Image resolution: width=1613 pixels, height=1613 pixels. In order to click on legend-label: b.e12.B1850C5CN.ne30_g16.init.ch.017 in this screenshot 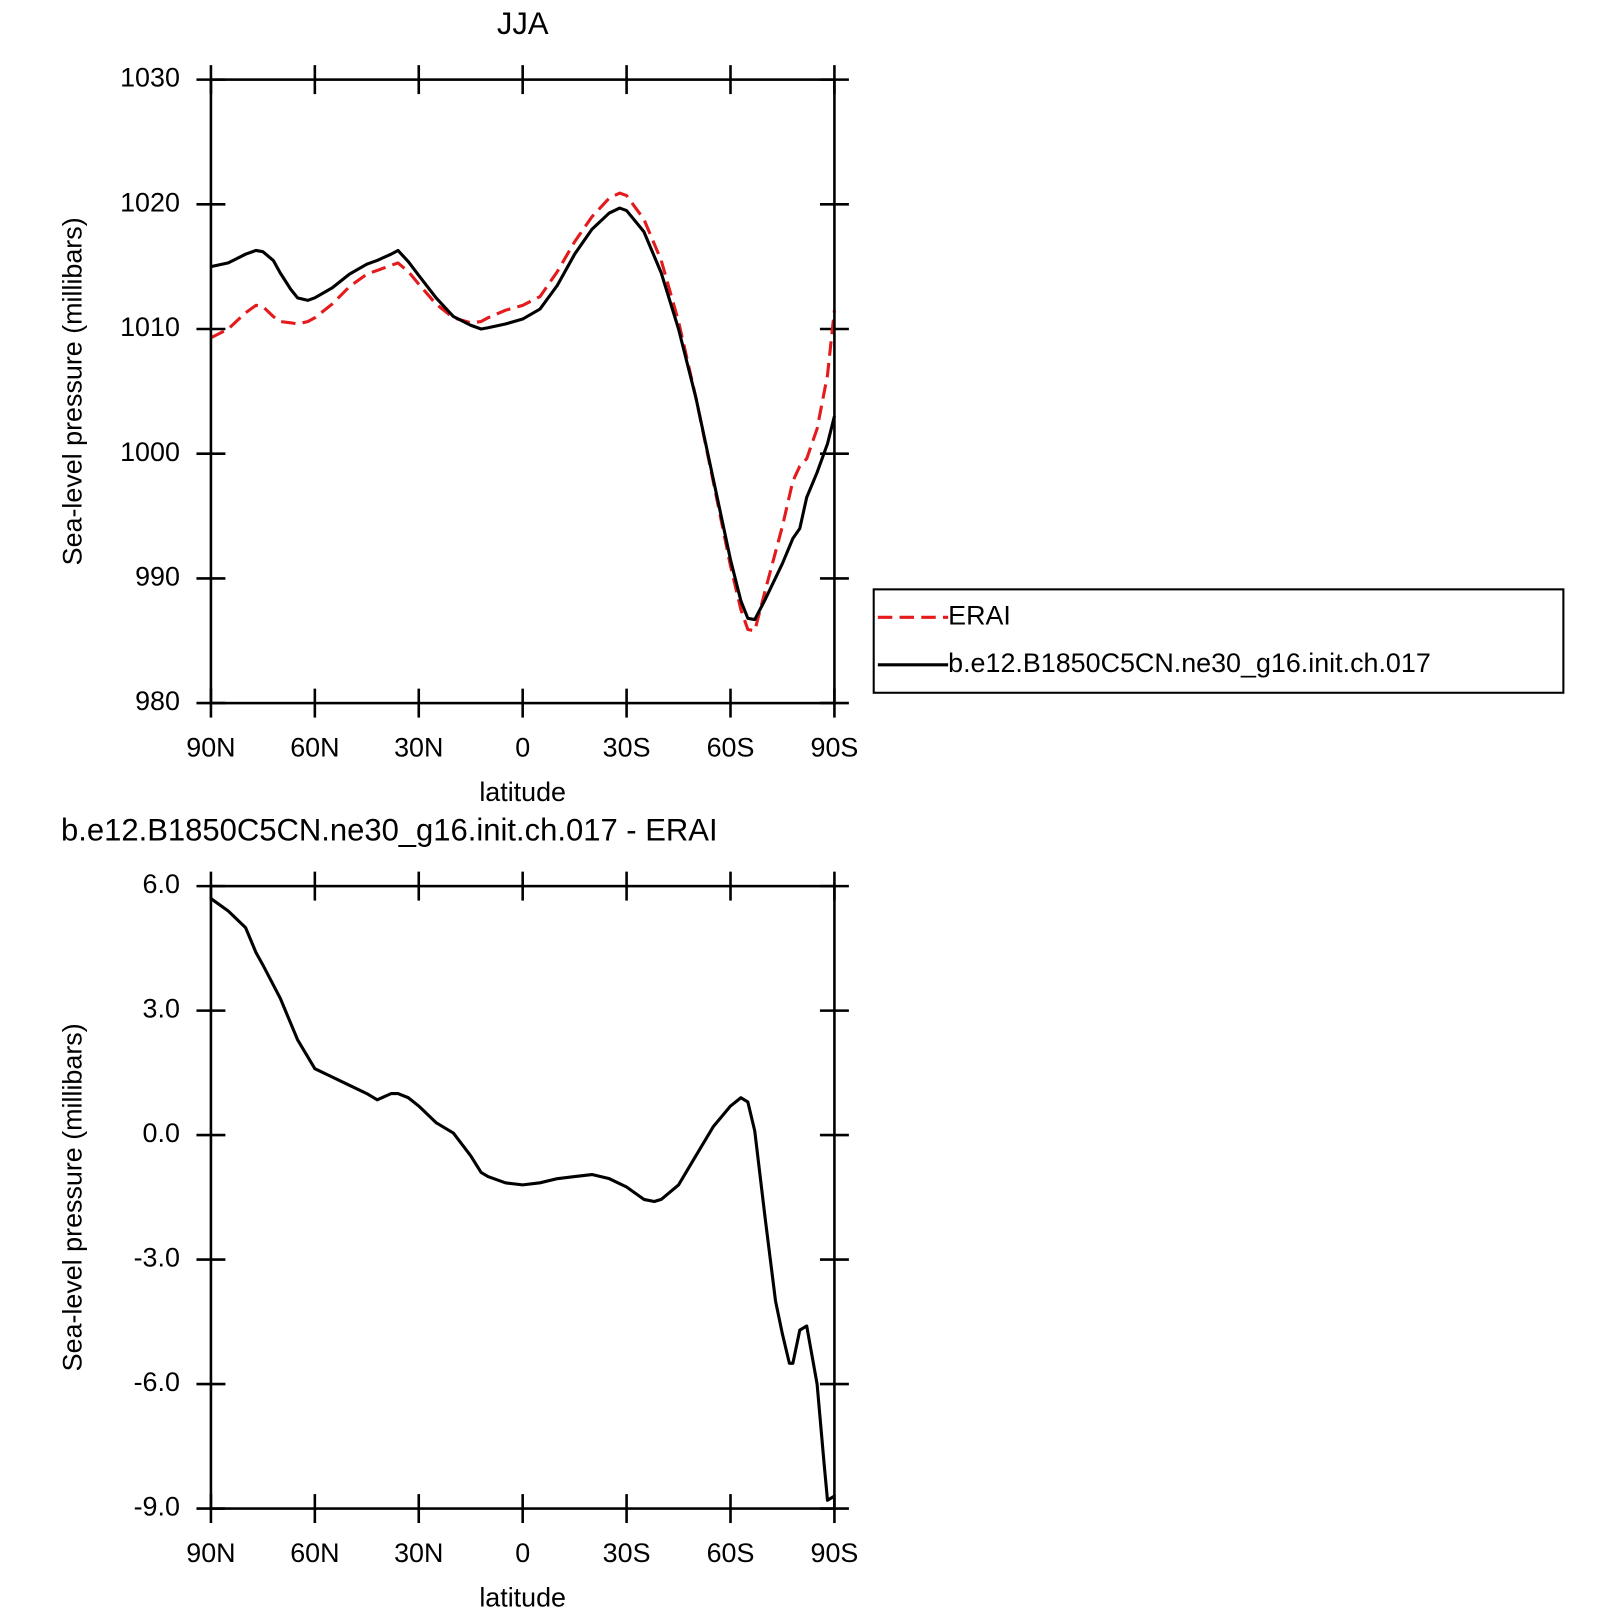, I will do `click(1189, 663)`.